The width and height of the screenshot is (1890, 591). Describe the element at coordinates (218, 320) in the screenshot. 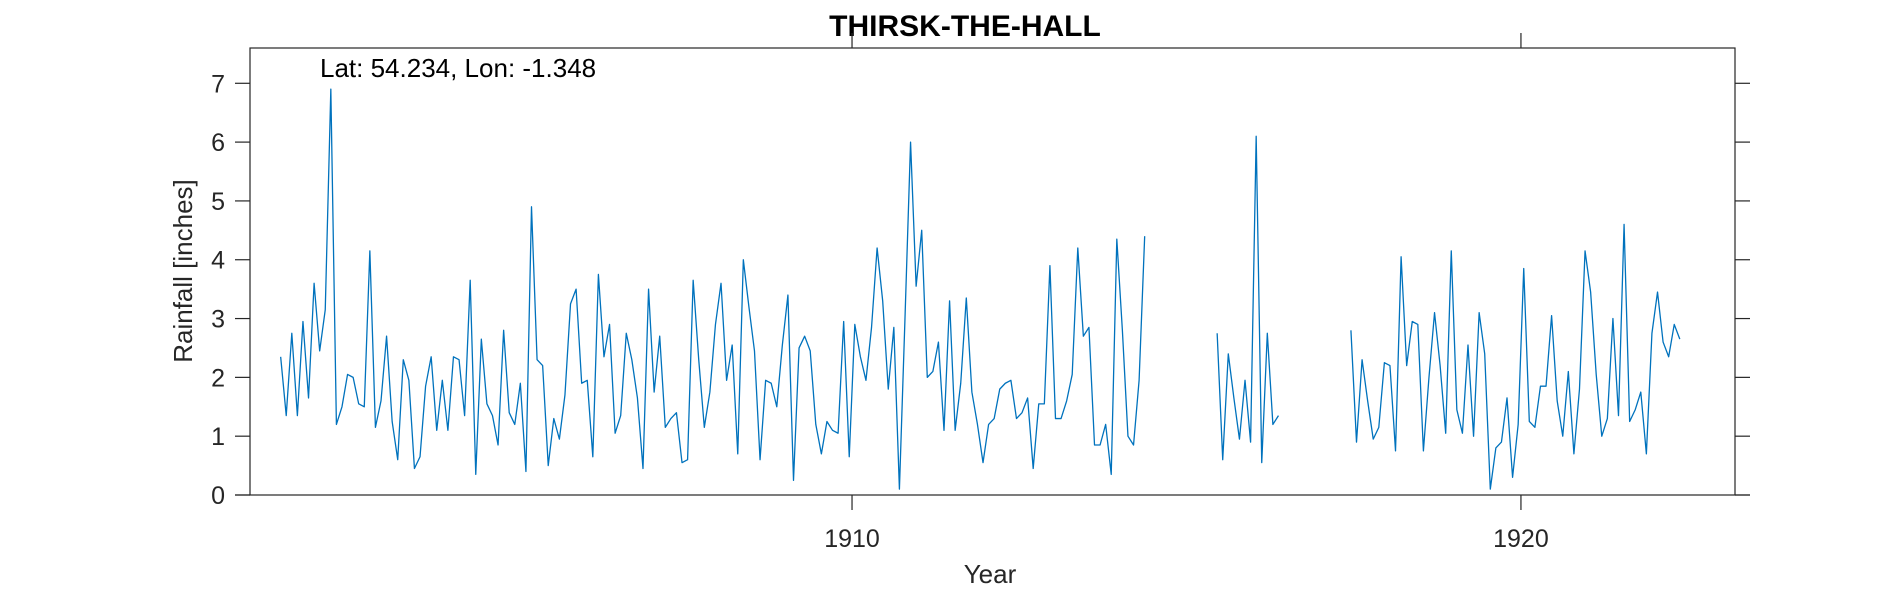

I see `y-tick-label: 3` at that location.